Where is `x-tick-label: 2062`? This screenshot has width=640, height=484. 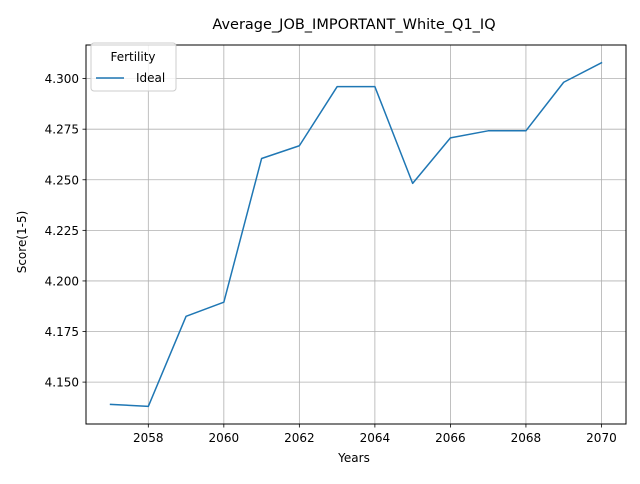 x-tick-label: 2062 is located at coordinates (299, 438).